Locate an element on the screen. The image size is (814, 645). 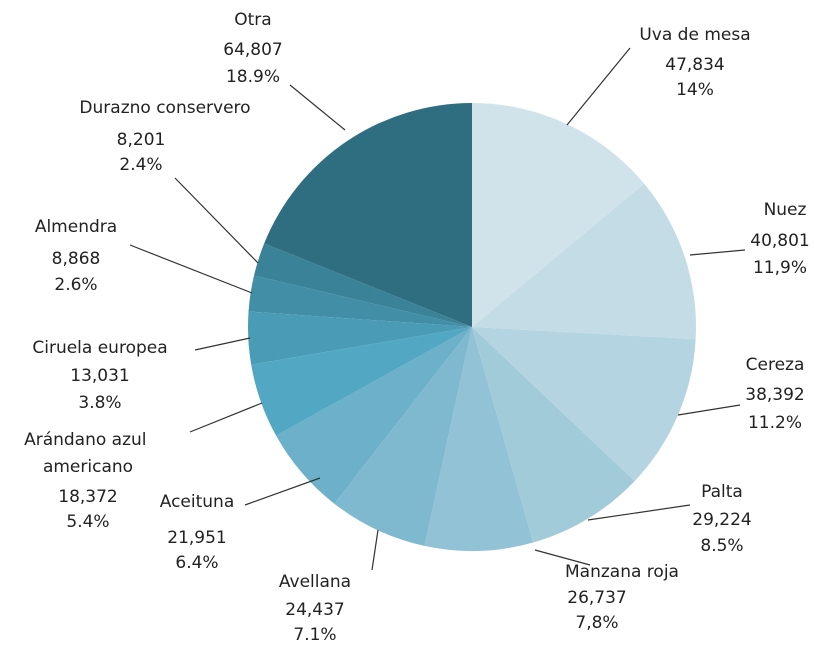
slice-label: Avellana is located at coordinates (315, 582).